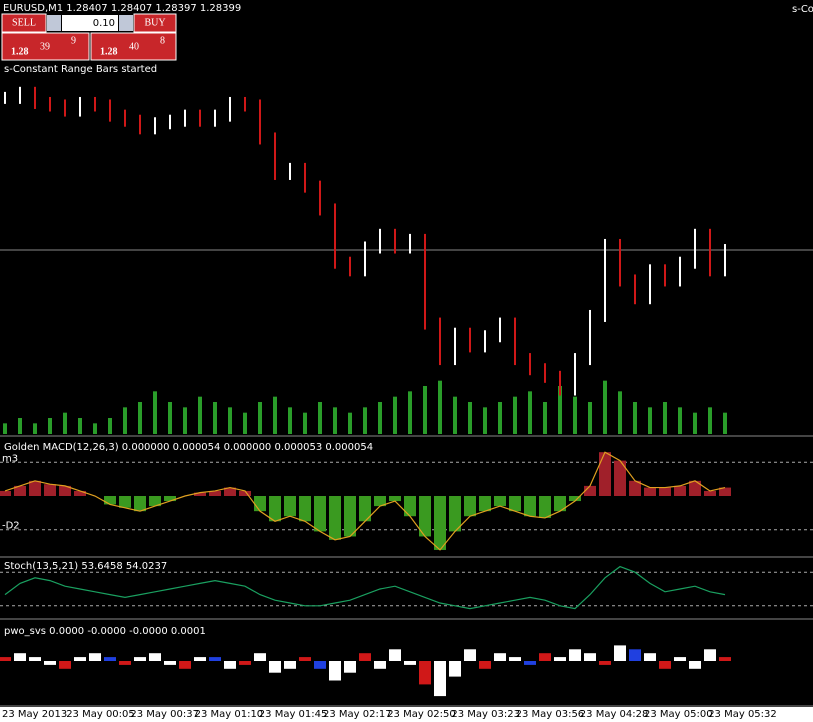  What do you see at coordinates (293, 714) in the screenshot?
I see `time-label: 23 May 01:45` at bounding box center [293, 714].